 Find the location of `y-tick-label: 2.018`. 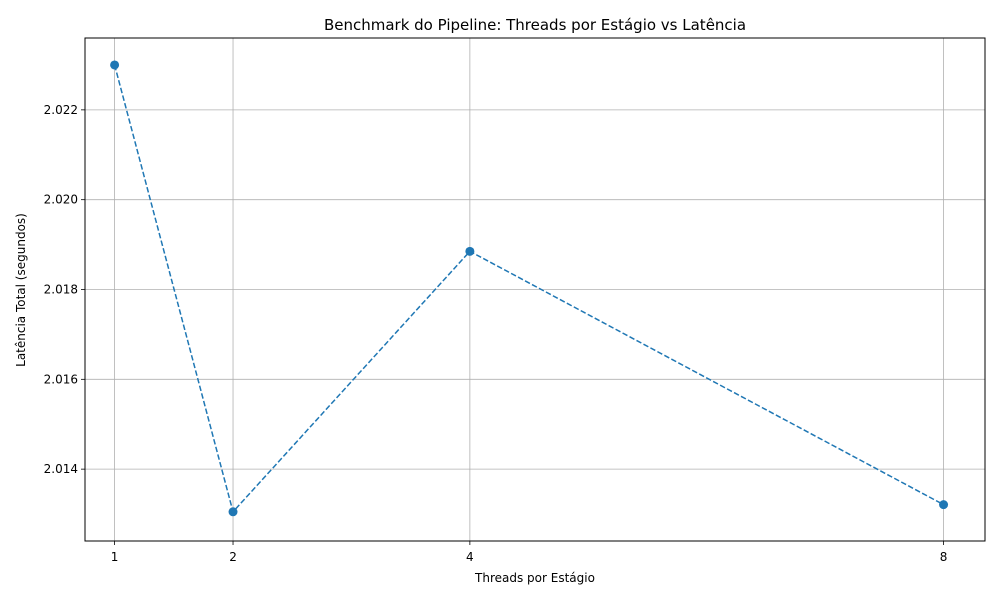

y-tick-label: 2.018 is located at coordinates (61, 290).